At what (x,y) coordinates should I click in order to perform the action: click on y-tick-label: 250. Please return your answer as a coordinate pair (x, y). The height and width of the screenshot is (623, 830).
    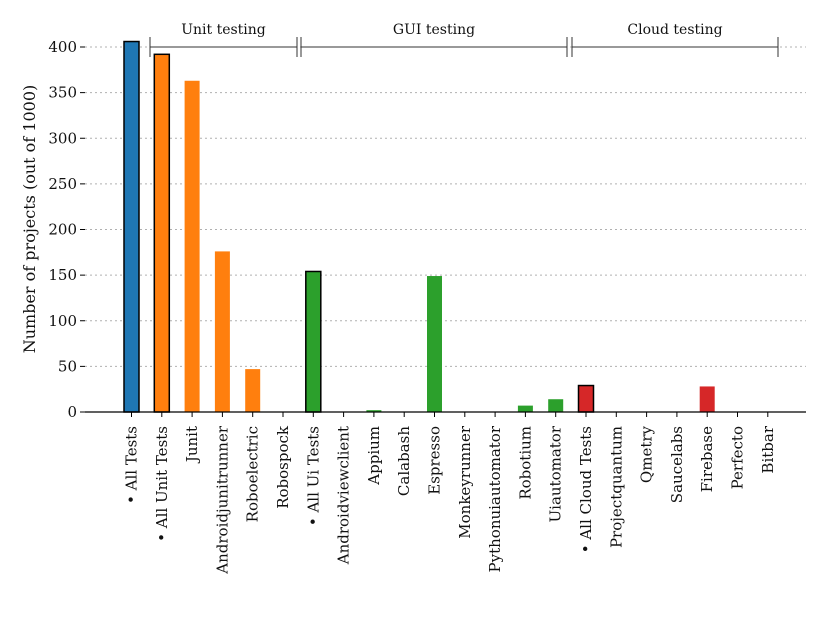
    Looking at the image, I should click on (62, 184).